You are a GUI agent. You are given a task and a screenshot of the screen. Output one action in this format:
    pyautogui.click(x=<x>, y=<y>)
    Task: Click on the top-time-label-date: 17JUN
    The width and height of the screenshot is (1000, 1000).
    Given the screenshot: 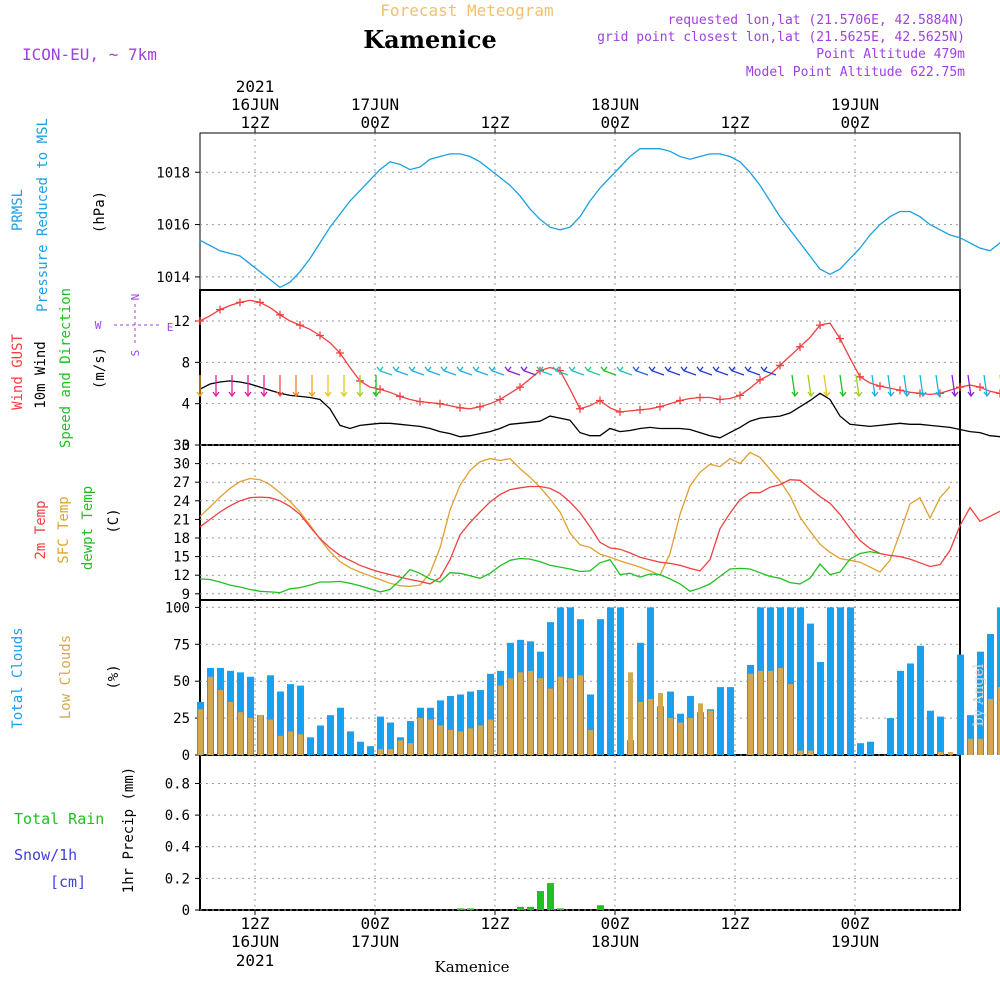 What is the action you would take?
    pyautogui.click(x=375, y=104)
    